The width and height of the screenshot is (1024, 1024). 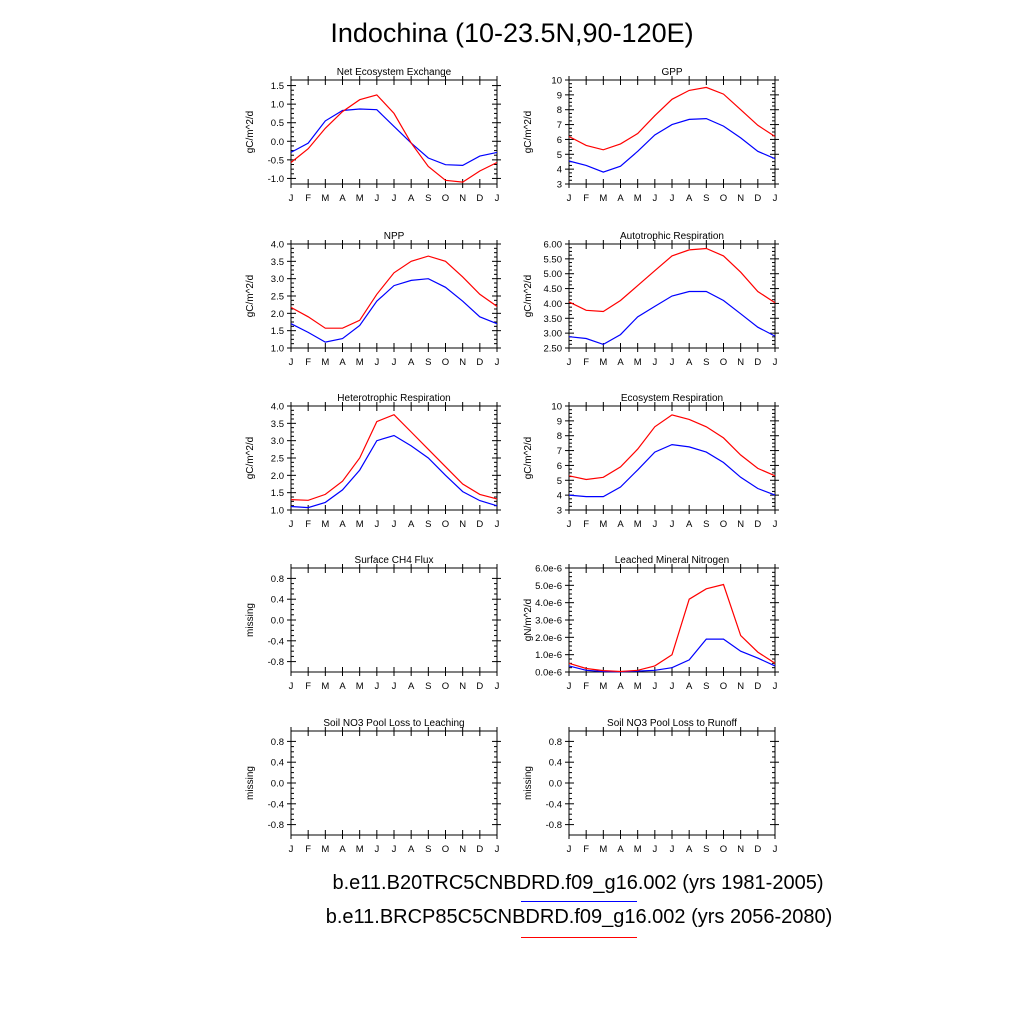 I want to click on y-tick-label: 6, so click(x=559, y=466).